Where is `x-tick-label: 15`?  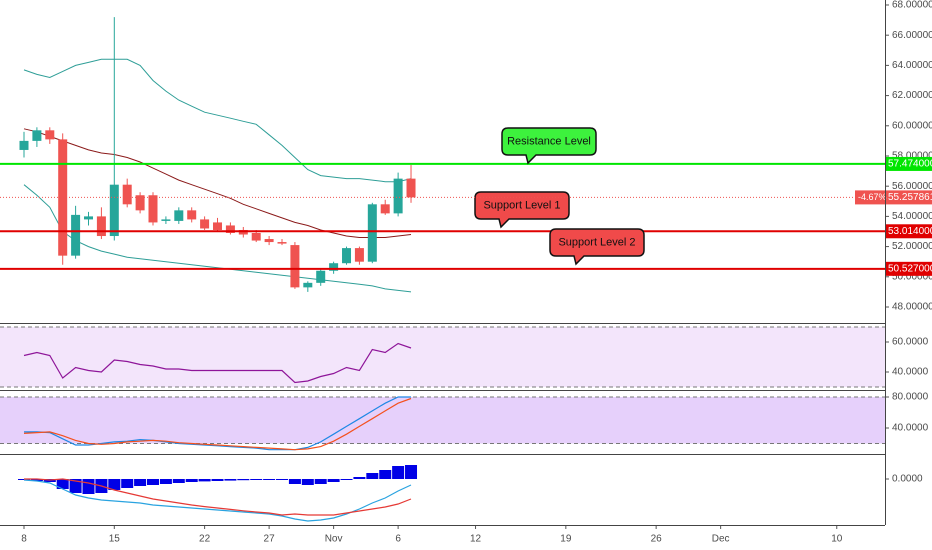
x-tick-label: 15 is located at coordinates (115, 539).